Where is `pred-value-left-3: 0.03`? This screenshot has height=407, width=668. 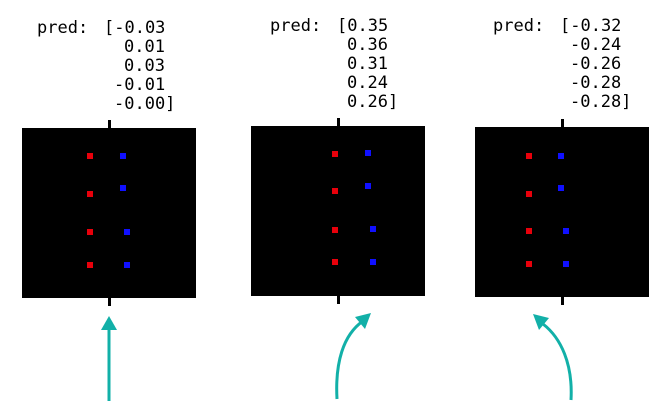
pred-value-left-3: 0.03 is located at coordinates (144, 66).